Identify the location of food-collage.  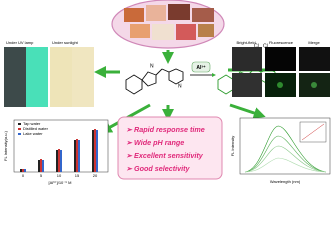
(168, 24).